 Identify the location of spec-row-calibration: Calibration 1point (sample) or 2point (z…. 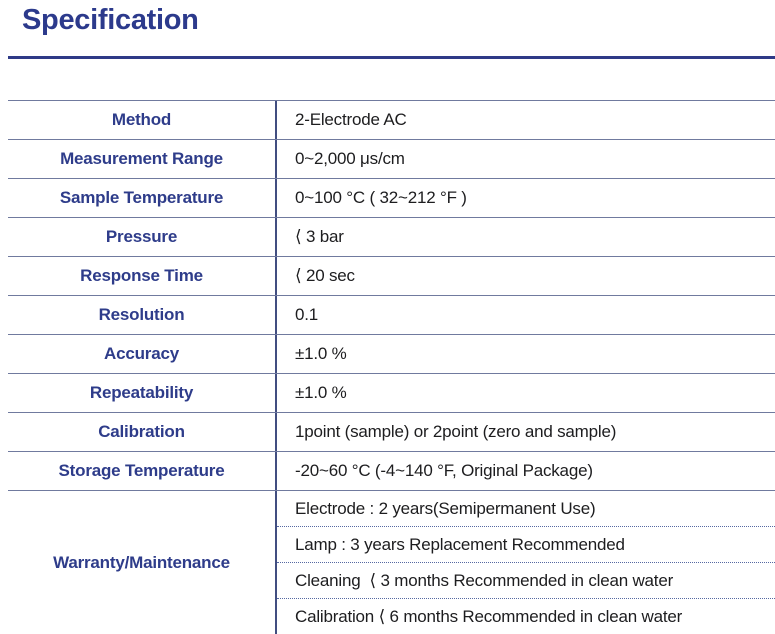
(391, 431).